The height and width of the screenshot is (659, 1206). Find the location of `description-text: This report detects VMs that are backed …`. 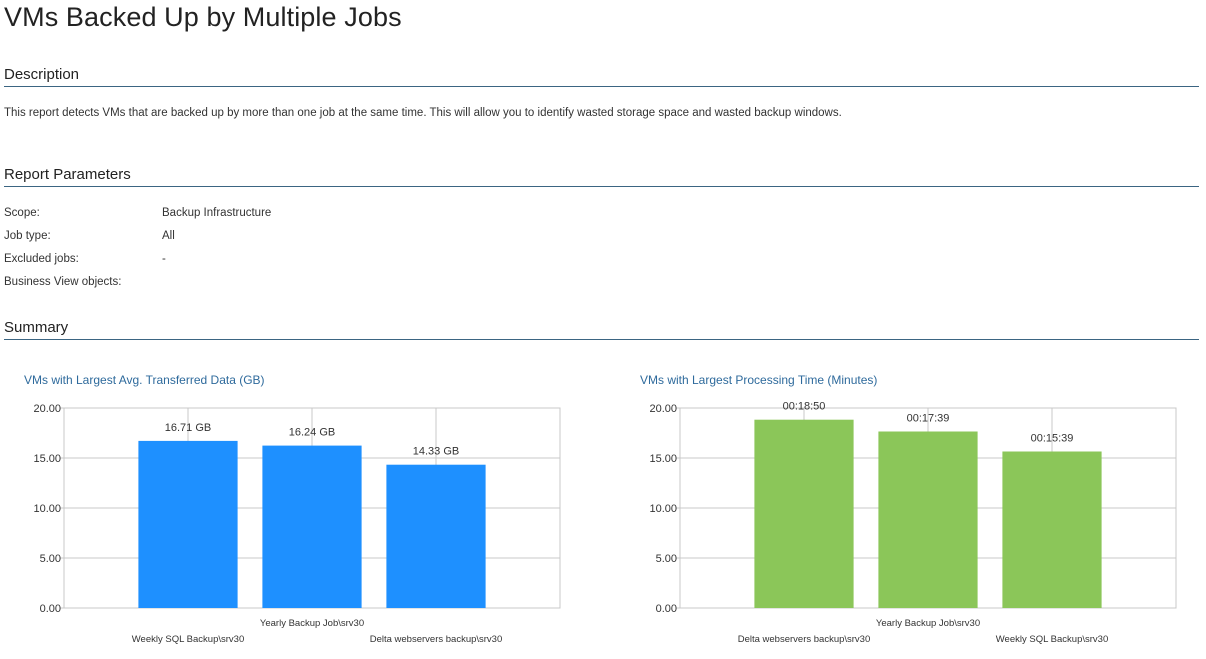

description-text: This report detects VMs that are backed … is located at coordinates (423, 113).